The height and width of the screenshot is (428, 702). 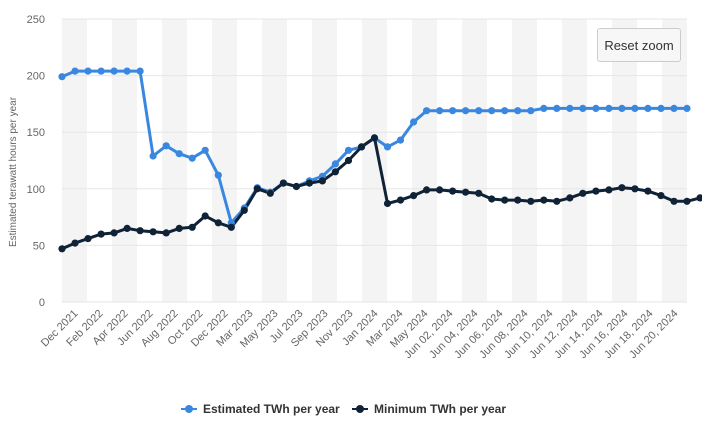 I want to click on legend-estimated-label: Estimated TWh per year, so click(x=271, y=409).